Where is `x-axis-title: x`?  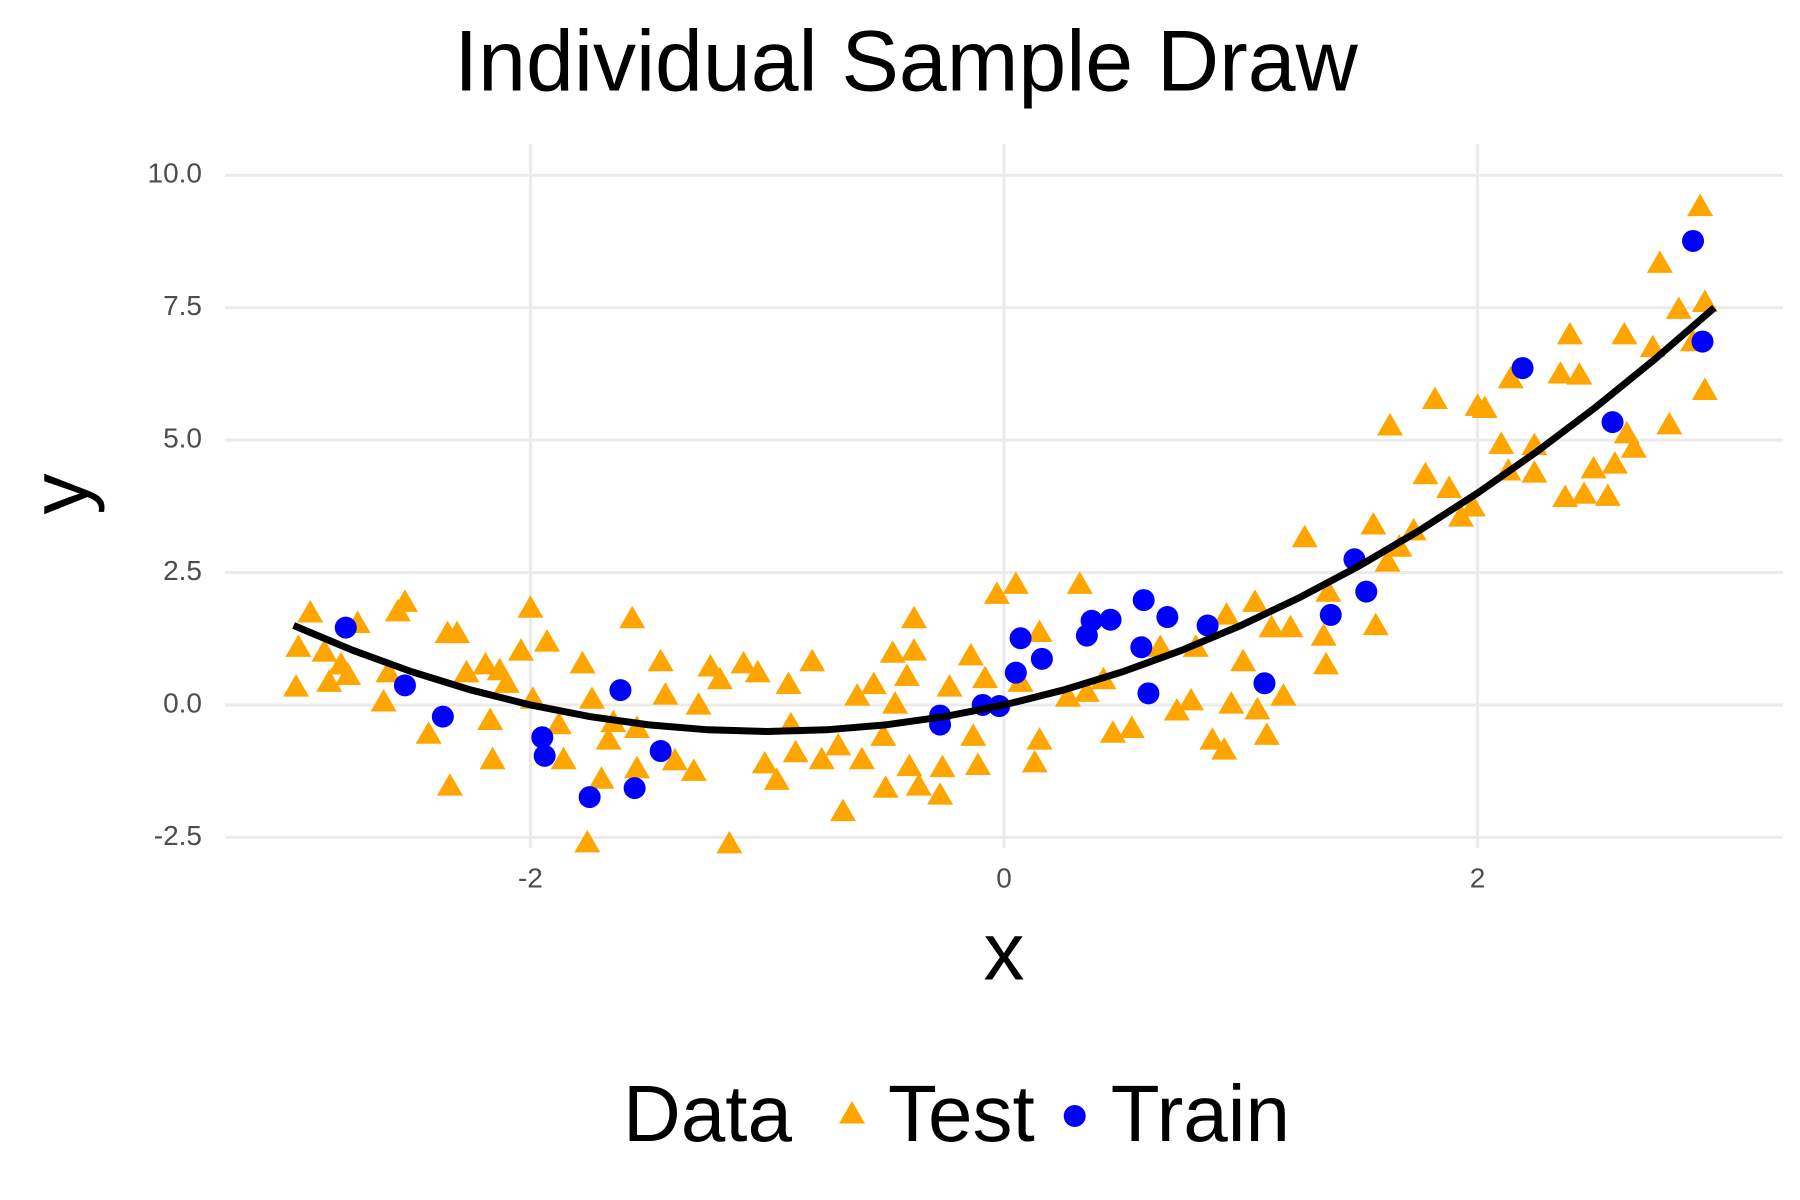
x-axis-title: x is located at coordinates (1004, 952).